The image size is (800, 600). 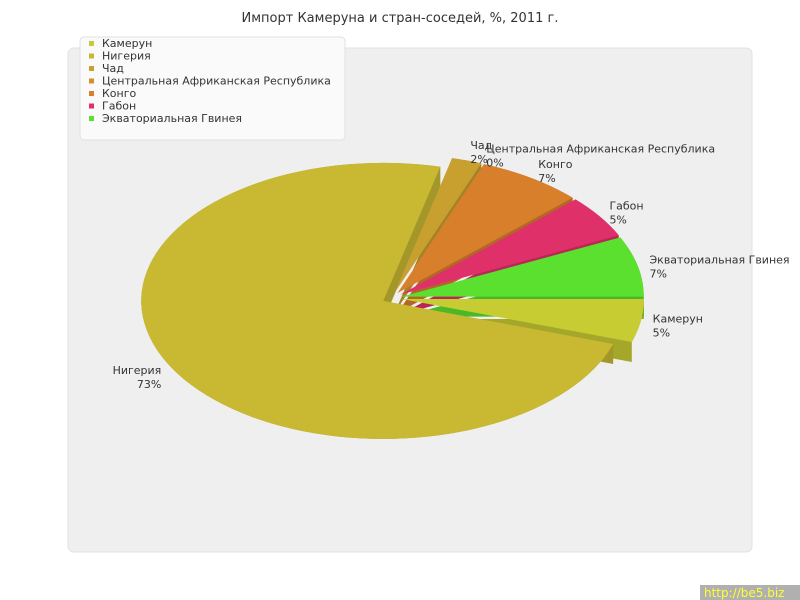 I want to click on legend-box, so click(x=212, y=88).